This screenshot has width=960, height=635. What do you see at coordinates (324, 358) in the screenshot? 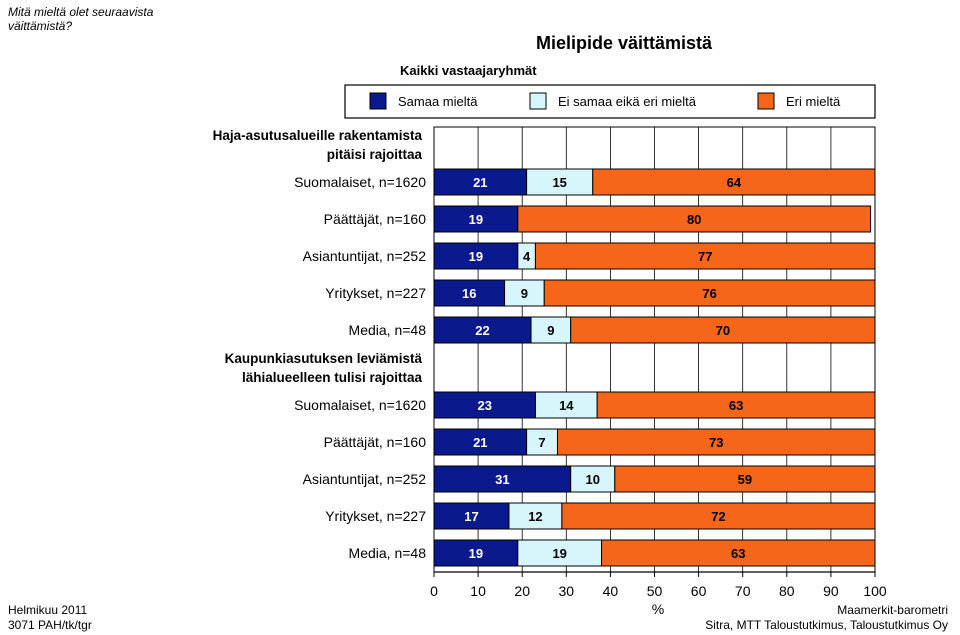
I see `group-title-2-line1: Kaupunkiasutuksen leviämistä` at bounding box center [324, 358].